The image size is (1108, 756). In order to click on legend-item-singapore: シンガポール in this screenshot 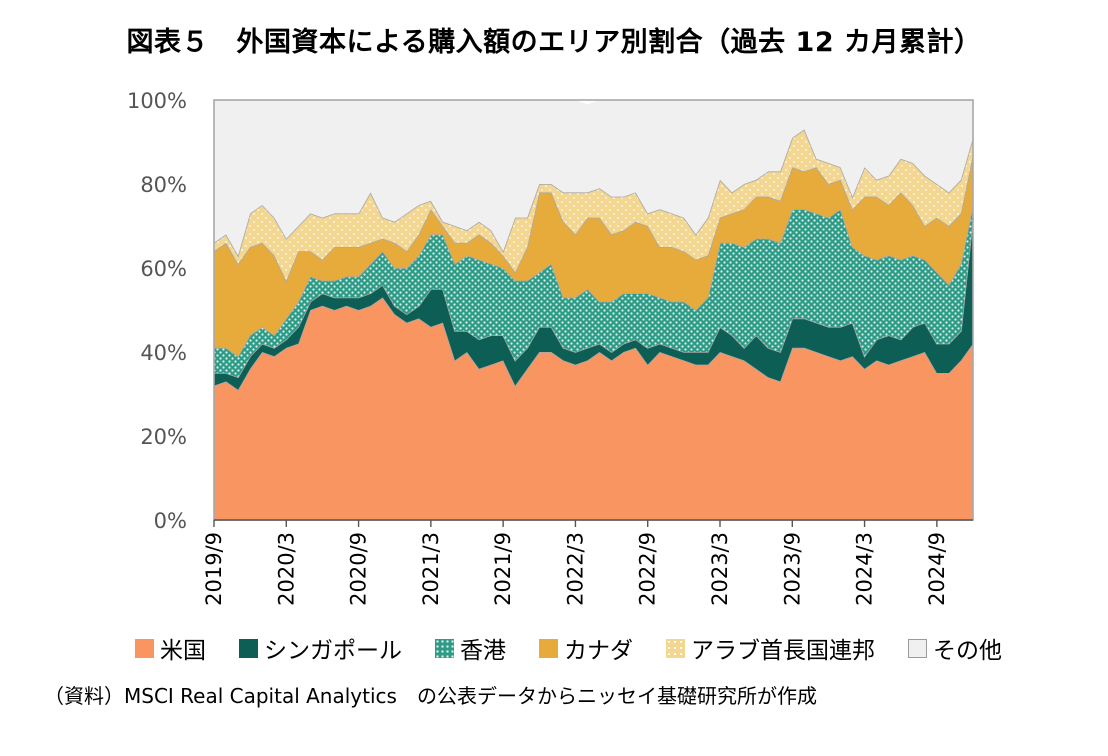, I will do `click(320, 648)`.